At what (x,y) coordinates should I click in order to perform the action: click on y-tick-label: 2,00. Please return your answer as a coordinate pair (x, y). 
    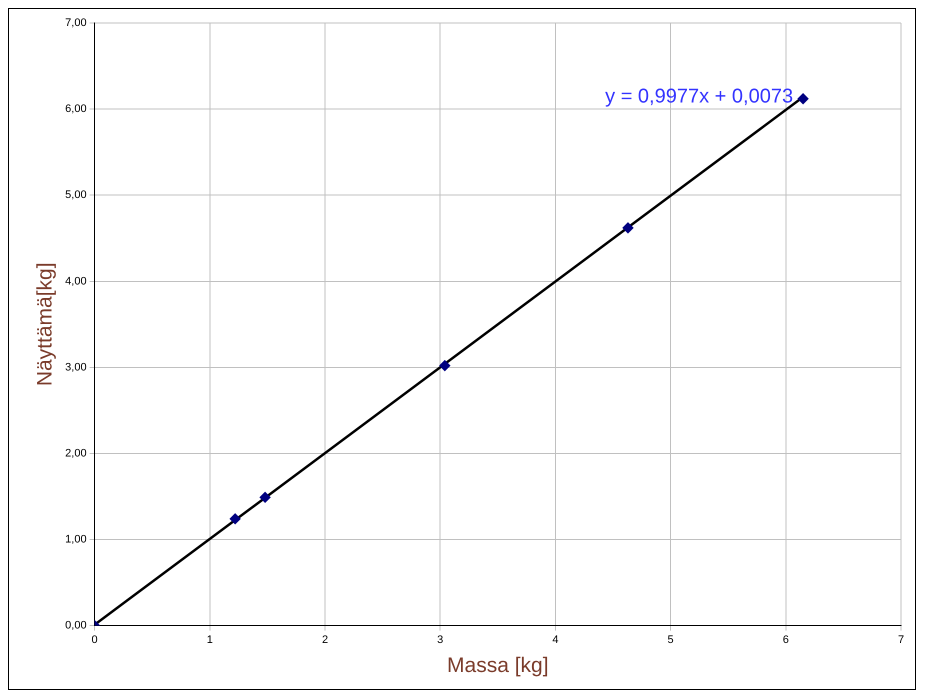
    Looking at the image, I should click on (76, 453).